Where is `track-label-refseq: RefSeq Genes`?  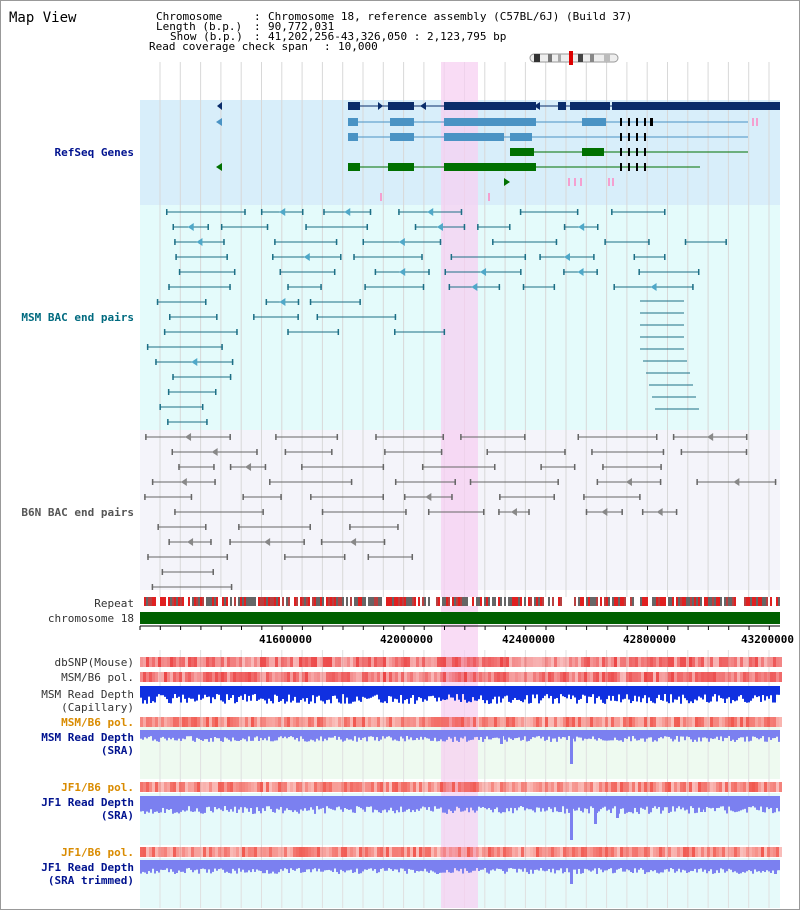 track-label-refseq: RefSeq Genes is located at coordinates (94, 152).